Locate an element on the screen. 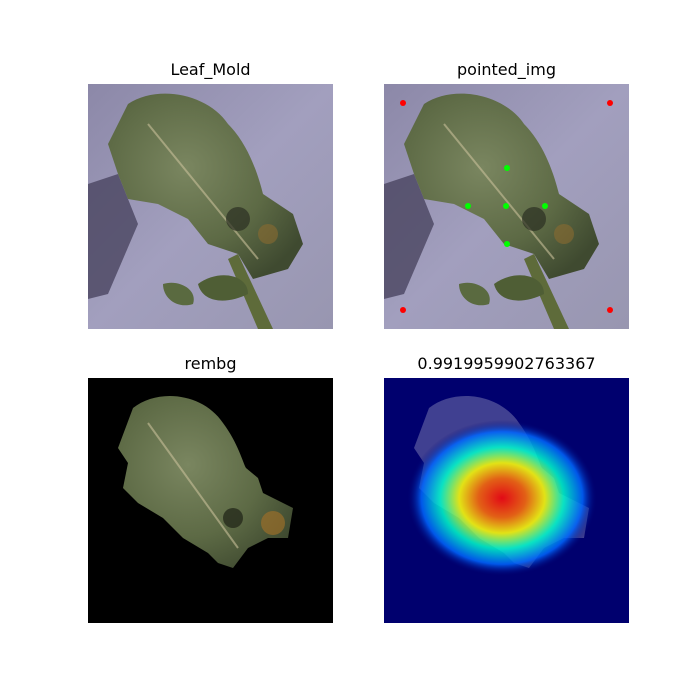 Image resolution: width=700 pixels, height=700 pixels. pointed-image is located at coordinates (506, 206).